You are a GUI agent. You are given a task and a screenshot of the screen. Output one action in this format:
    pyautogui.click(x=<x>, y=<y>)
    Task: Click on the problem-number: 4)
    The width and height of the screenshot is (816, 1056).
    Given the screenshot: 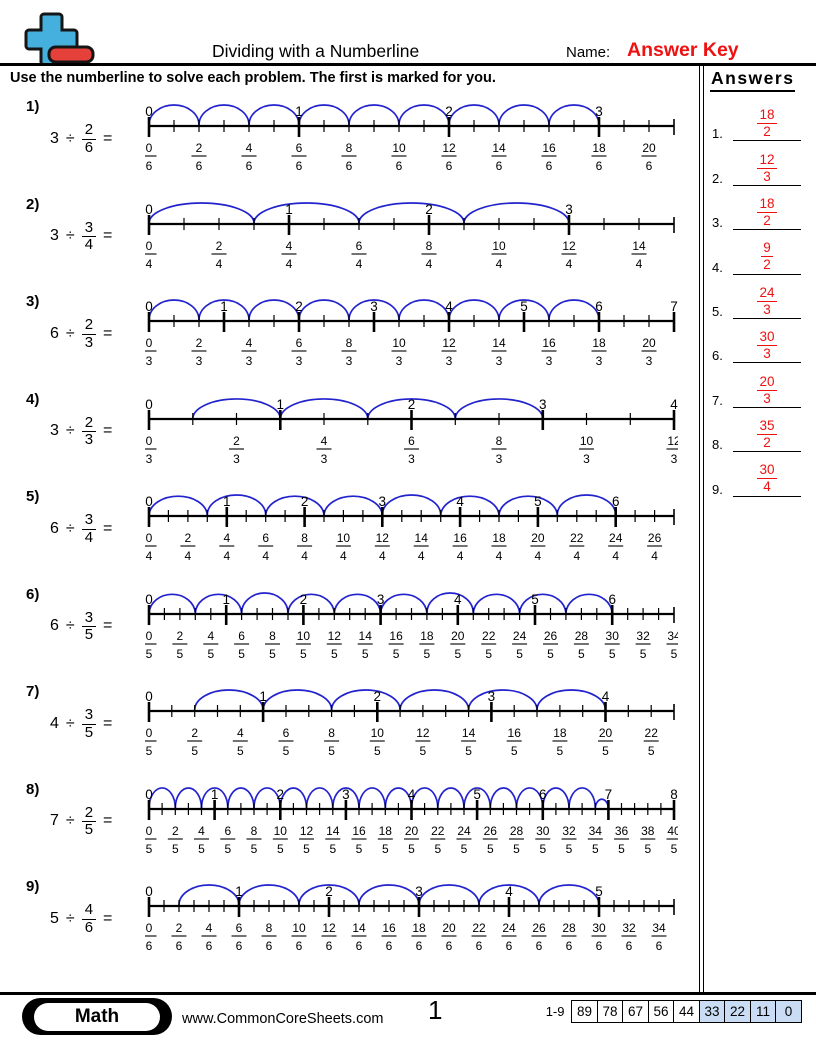 What is the action you would take?
    pyautogui.click(x=33, y=399)
    